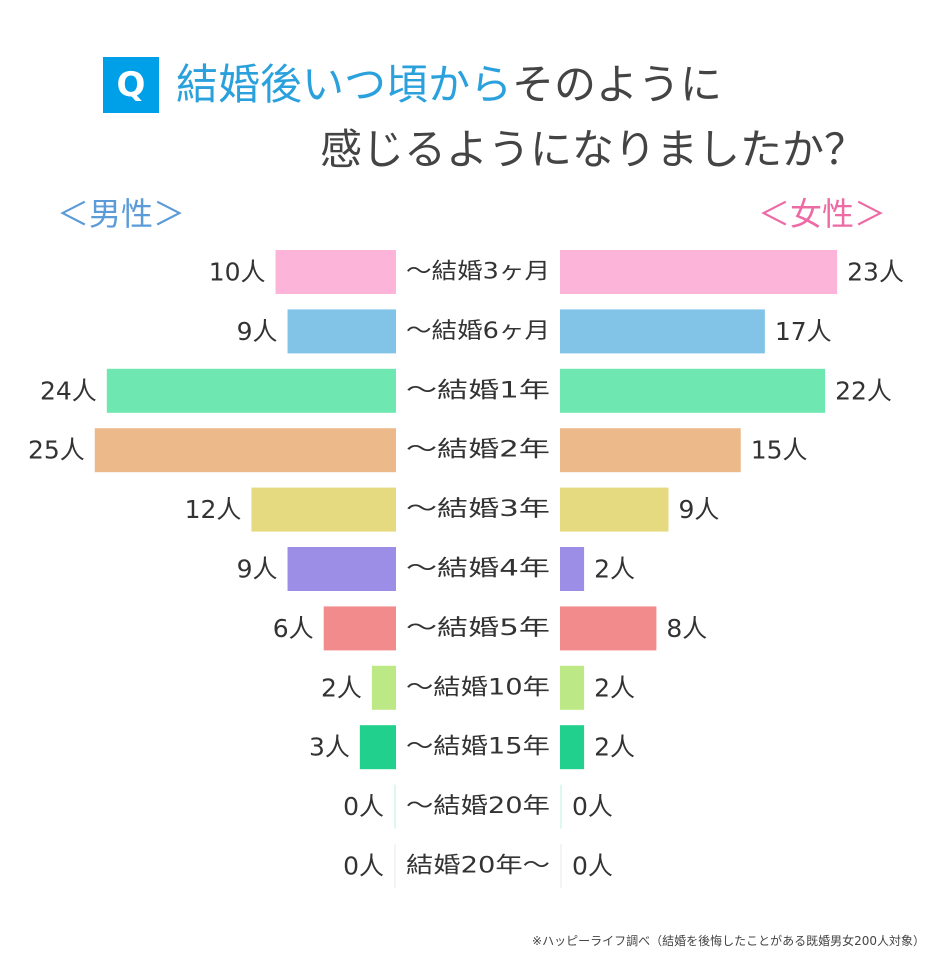 This screenshot has width=941, height=960. I want to click on value-label-female: 23人, so click(875, 272).